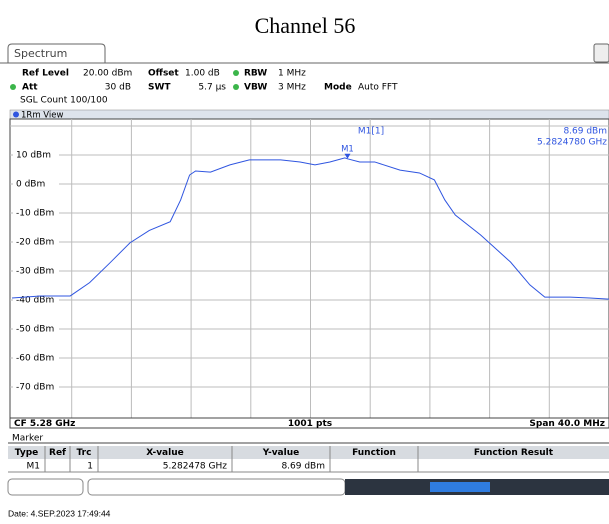 This screenshot has height=524, width=609. Describe the element at coordinates (255, 88) in the screenshot. I see `setting-label: VBW` at that location.